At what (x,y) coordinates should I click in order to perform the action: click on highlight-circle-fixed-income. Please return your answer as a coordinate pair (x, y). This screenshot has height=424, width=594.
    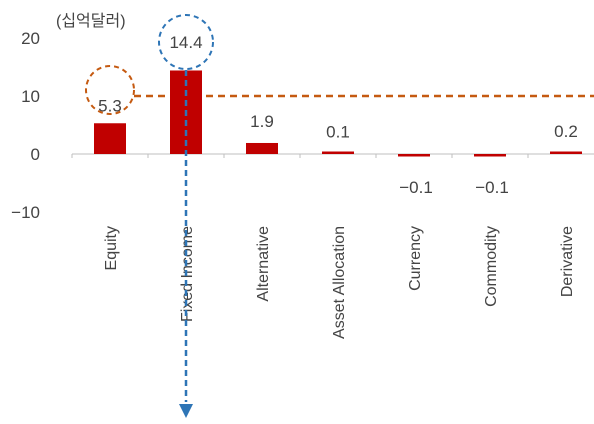
    Looking at the image, I should click on (186, 42).